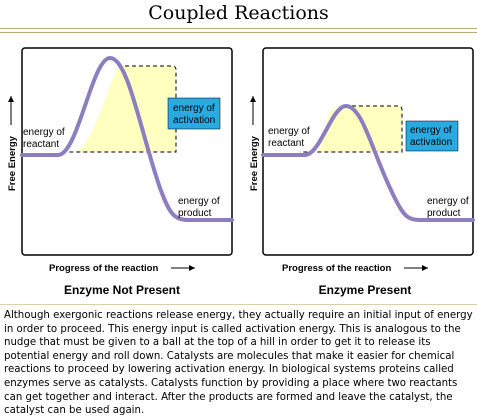 This screenshot has height=418, width=477. I want to click on activation-dashed-left, so click(119, 109).